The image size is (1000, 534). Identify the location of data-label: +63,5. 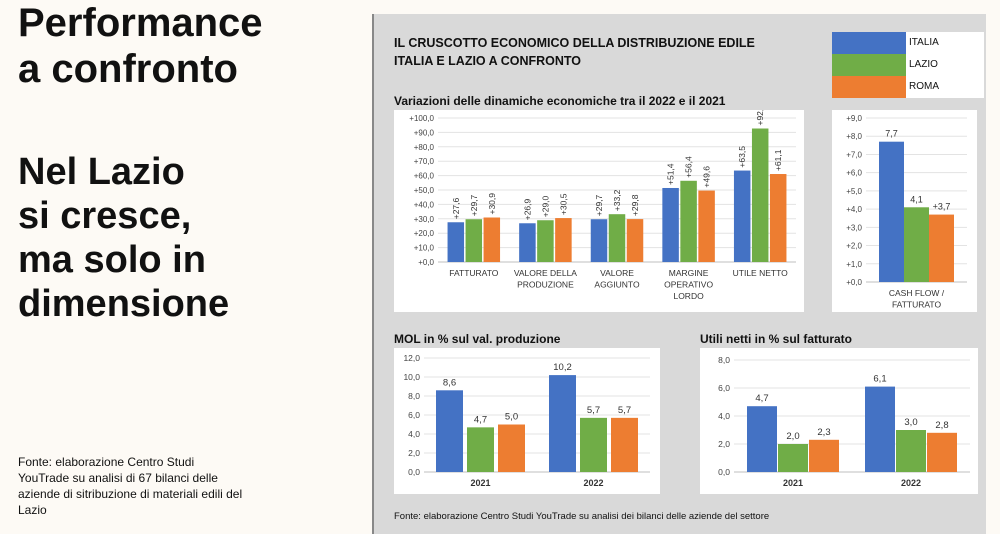
(742, 157).